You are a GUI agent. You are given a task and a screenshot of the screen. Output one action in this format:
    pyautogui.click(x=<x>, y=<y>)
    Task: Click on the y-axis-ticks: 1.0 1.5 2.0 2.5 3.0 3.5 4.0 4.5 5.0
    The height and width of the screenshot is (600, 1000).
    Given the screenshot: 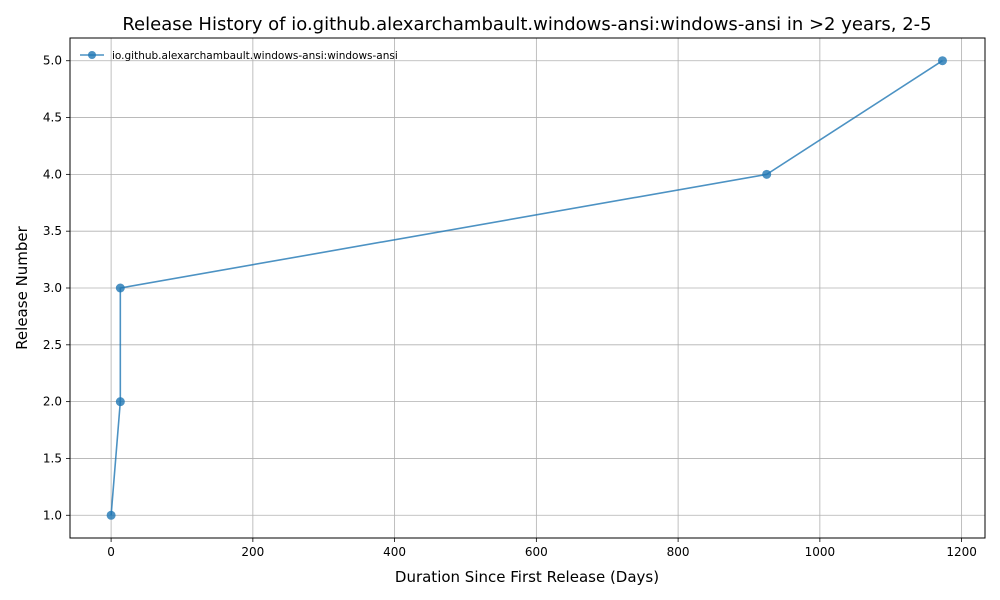 What is the action you would take?
    pyautogui.click(x=56, y=288)
    